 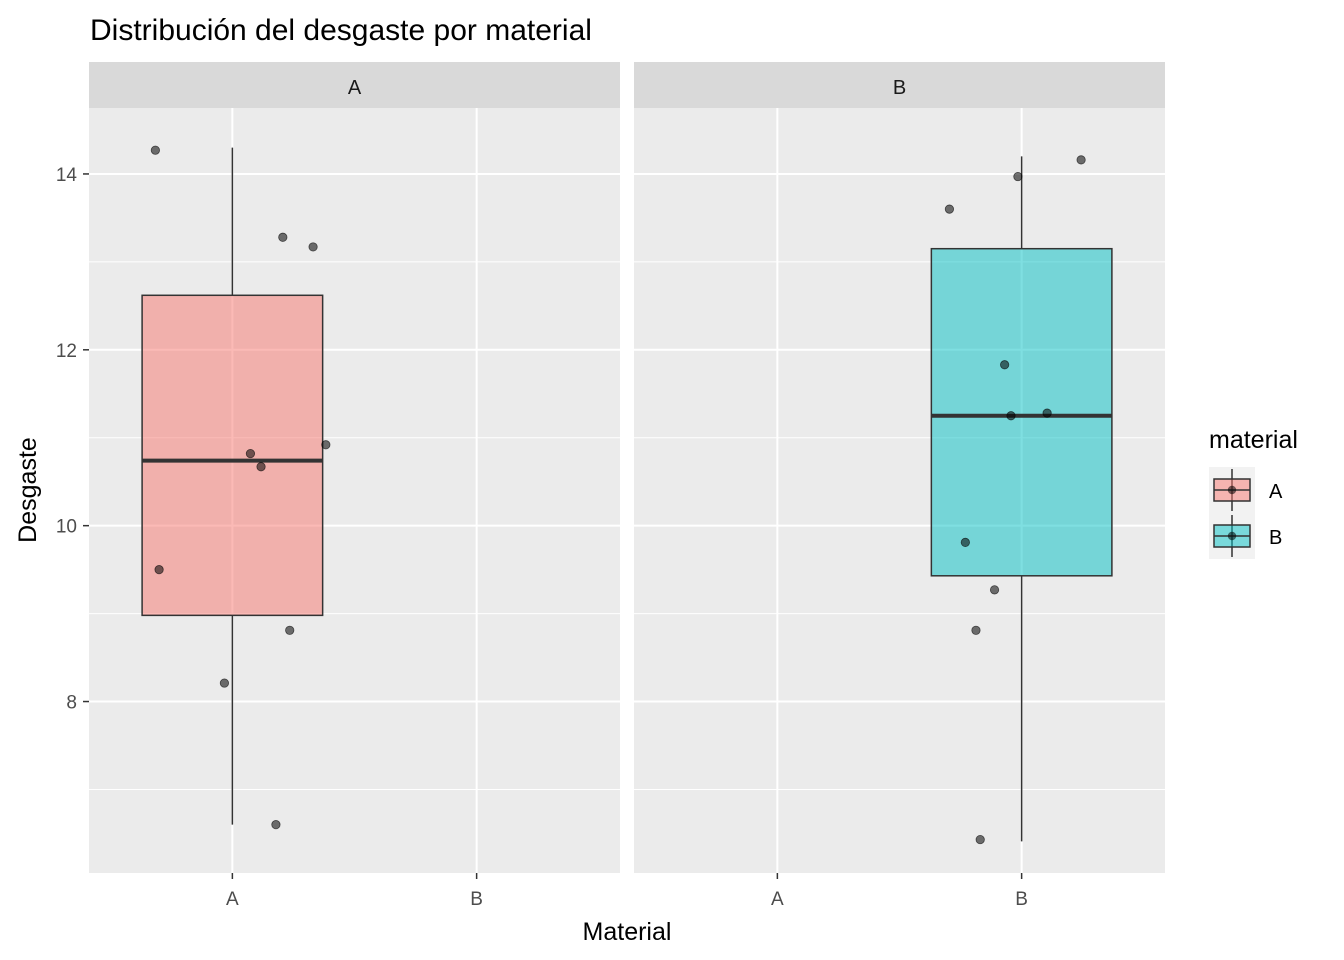 I want to click on chart-title: Distribución del desgaste por material, so click(x=341, y=30).